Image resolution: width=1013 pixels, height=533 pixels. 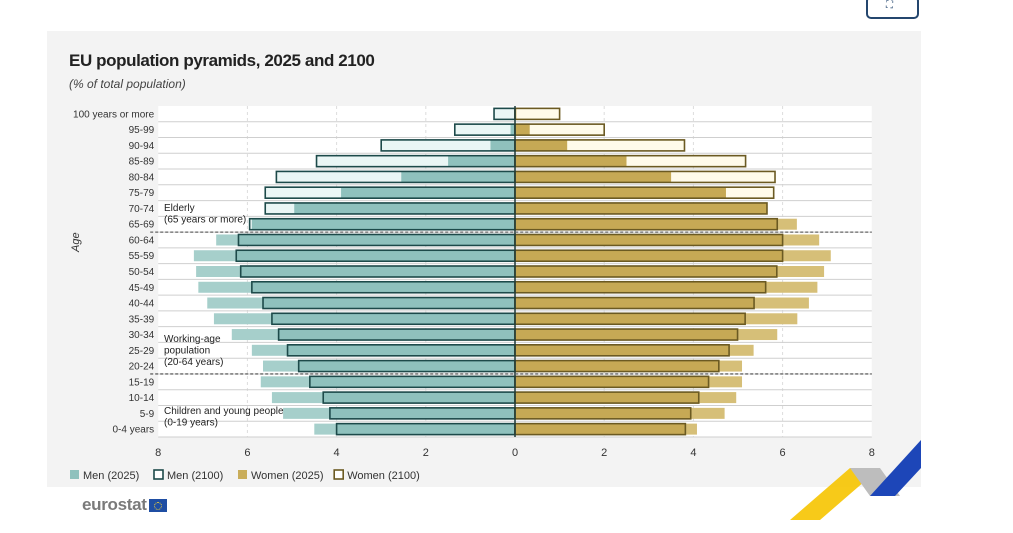 What do you see at coordinates (287, 476) in the screenshot?
I see `legend-label: Women (2025)` at bounding box center [287, 476].